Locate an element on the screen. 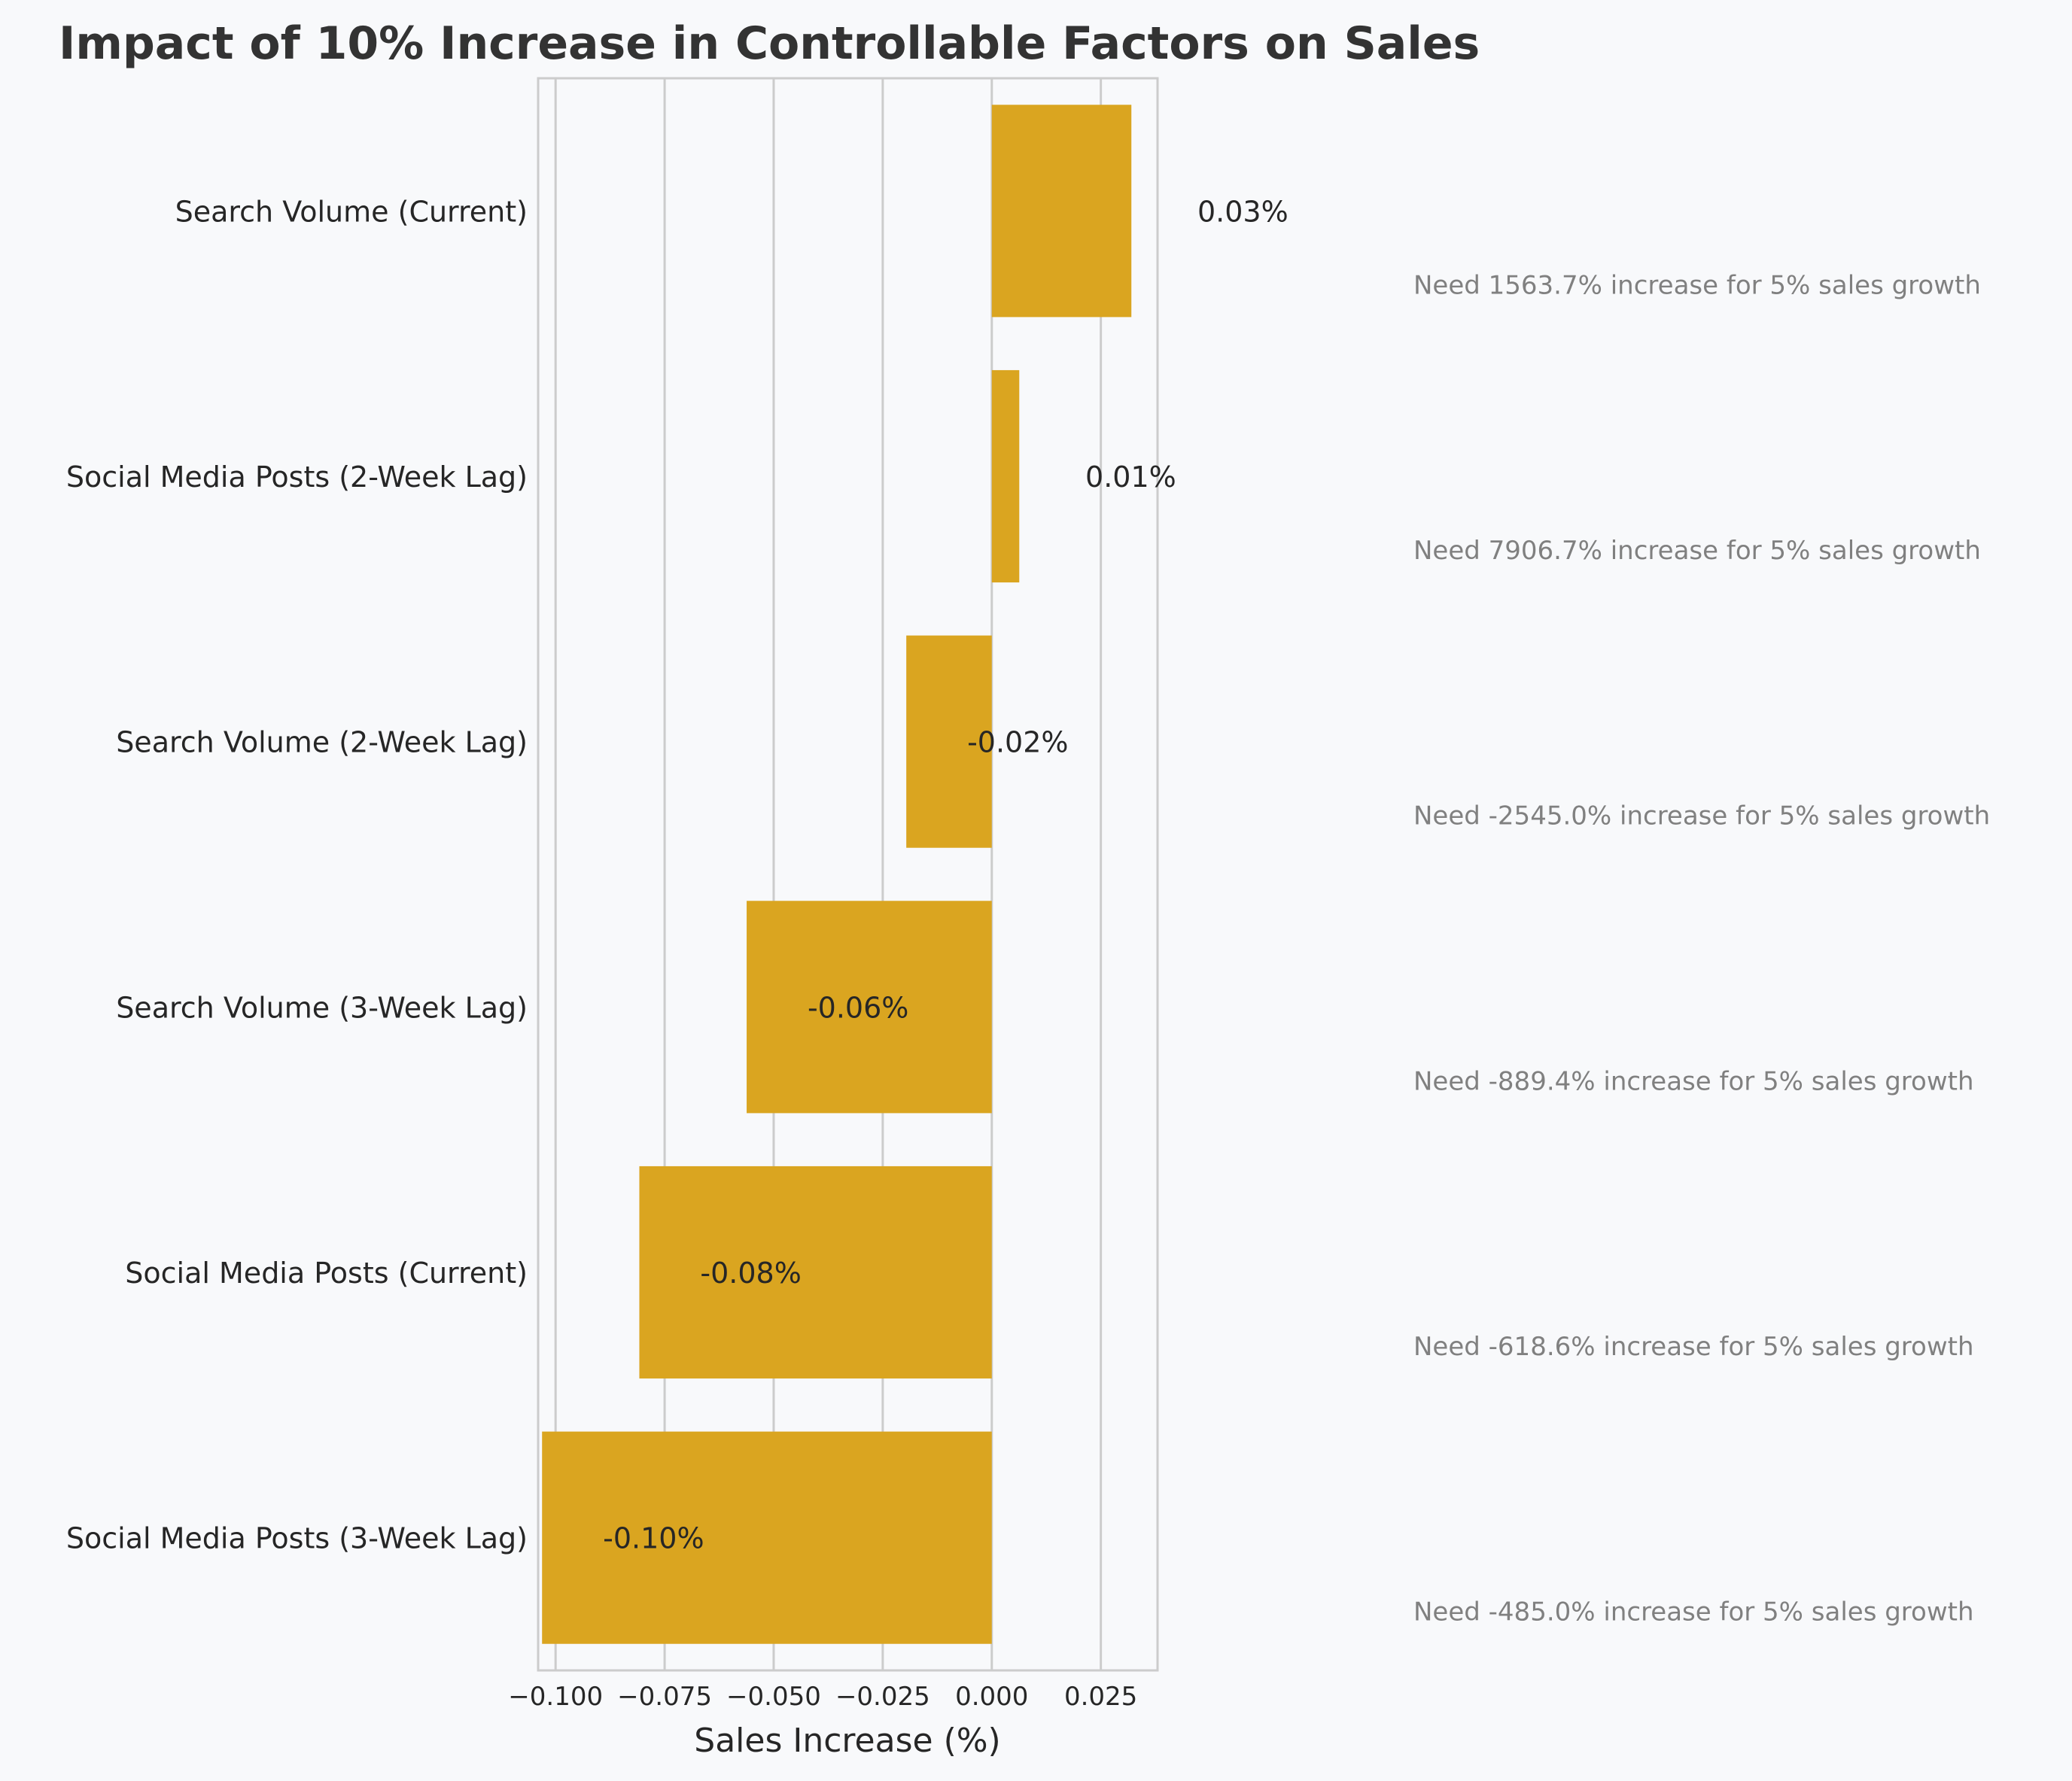 The height and width of the screenshot is (1781, 2072). x-tick-label: −0.050 is located at coordinates (774, 1697).